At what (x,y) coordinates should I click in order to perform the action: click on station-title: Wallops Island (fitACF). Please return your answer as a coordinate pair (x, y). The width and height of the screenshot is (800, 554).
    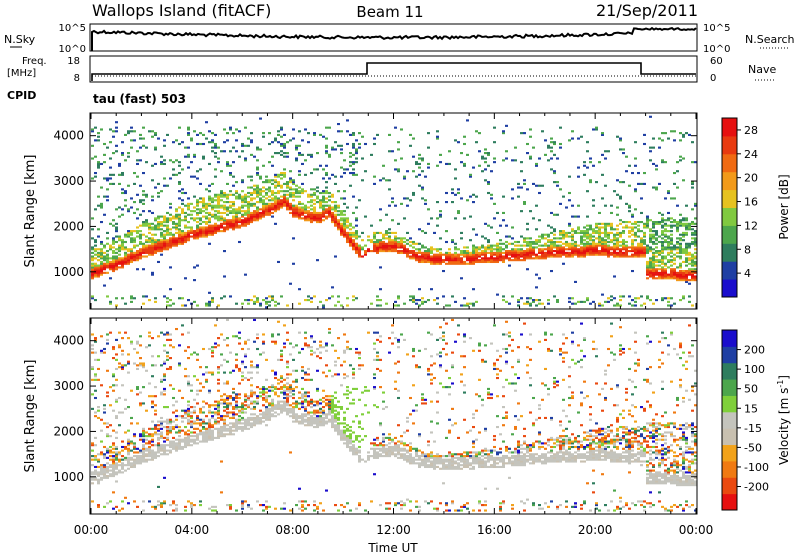
    Looking at the image, I should click on (181, 10).